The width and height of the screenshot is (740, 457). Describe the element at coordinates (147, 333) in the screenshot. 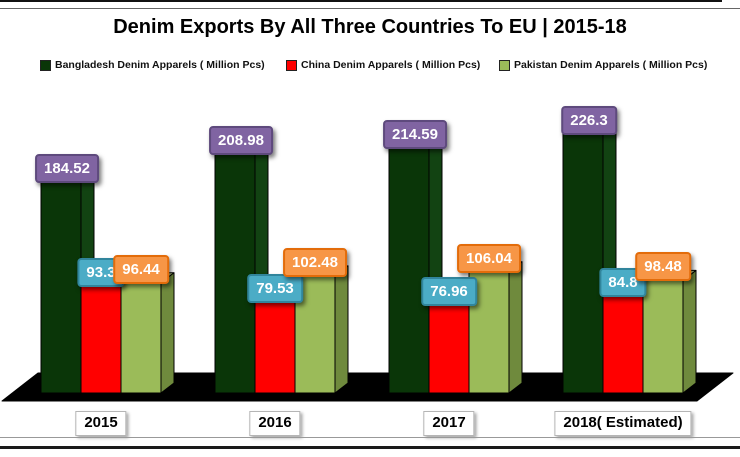

I see `bar-pakistan-2015` at that location.